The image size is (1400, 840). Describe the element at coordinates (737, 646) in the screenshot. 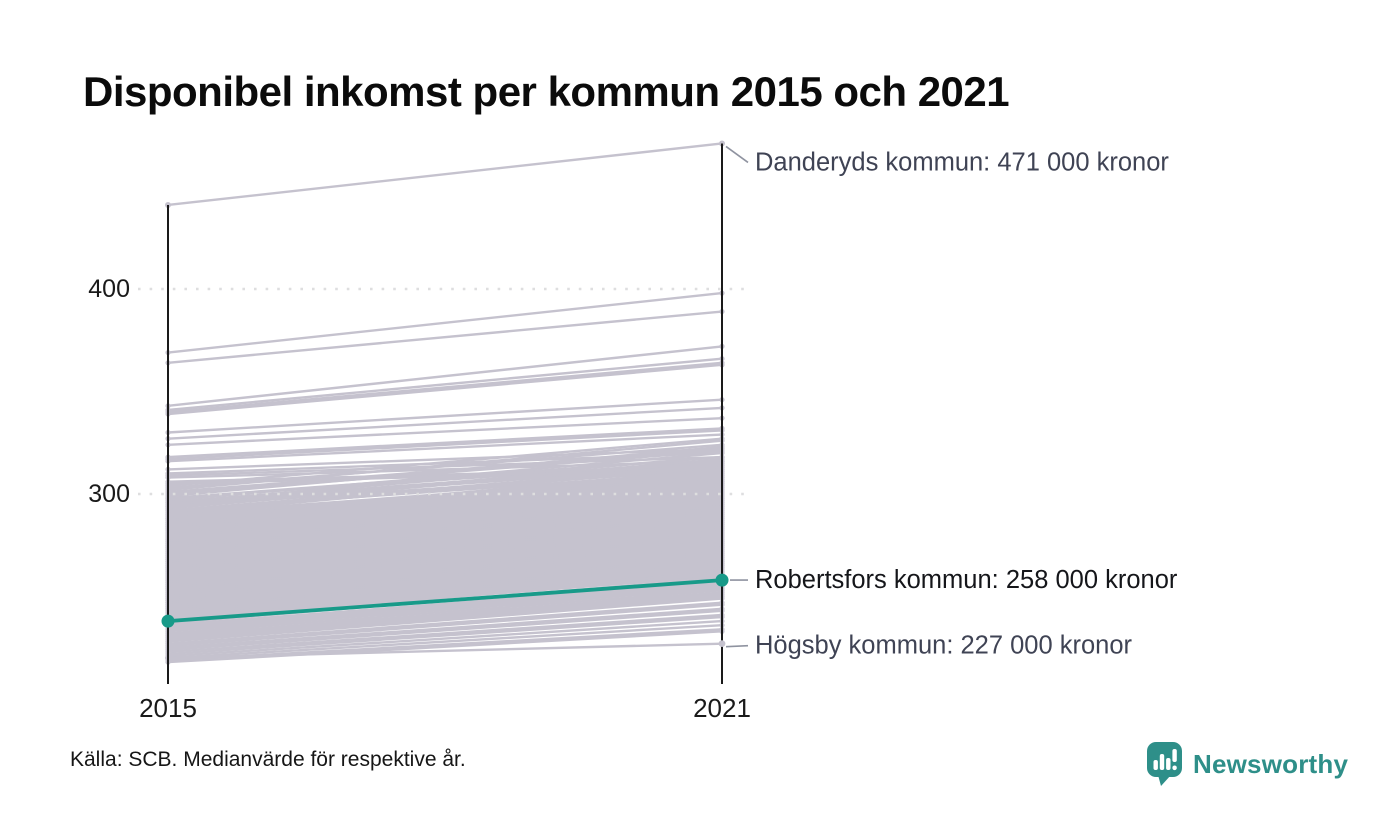

I see `leader-hogsby` at that location.